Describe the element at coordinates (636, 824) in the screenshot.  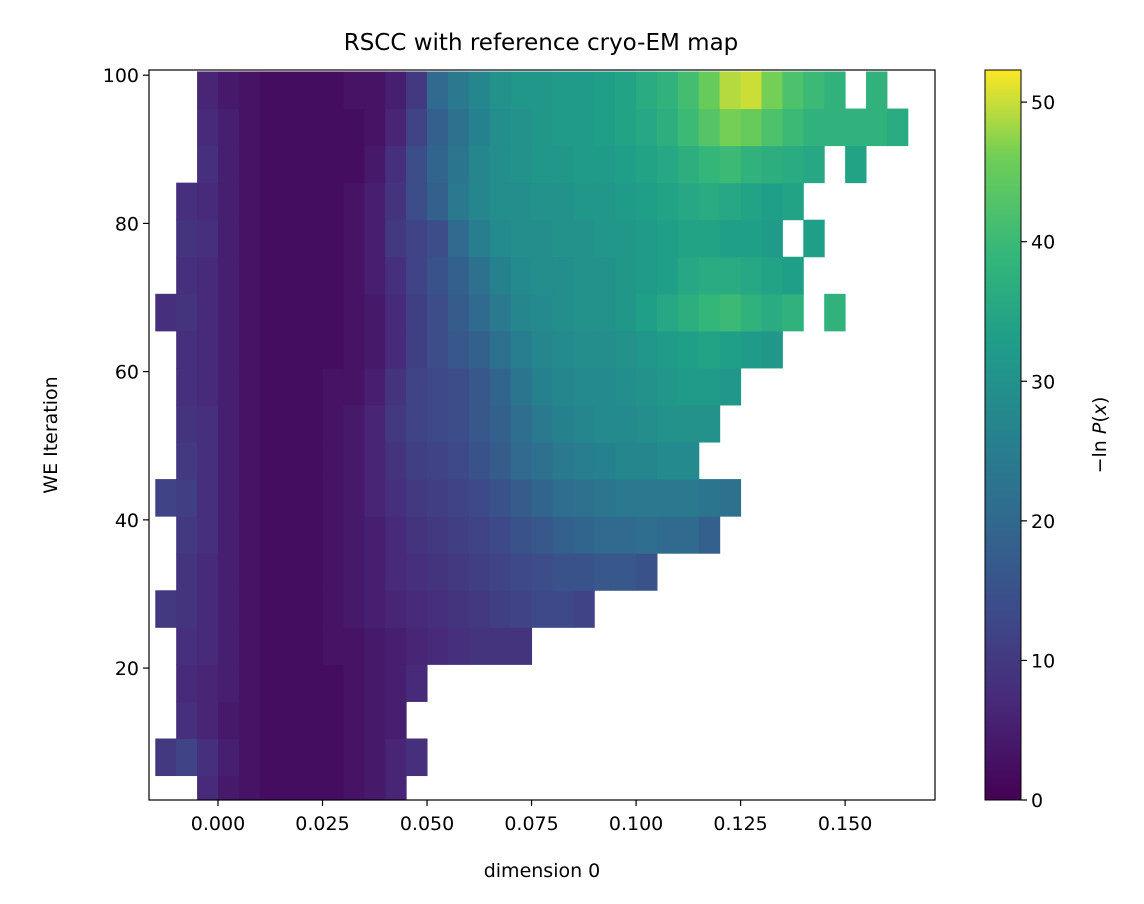
I see `x-tick-label: 0.100` at that location.